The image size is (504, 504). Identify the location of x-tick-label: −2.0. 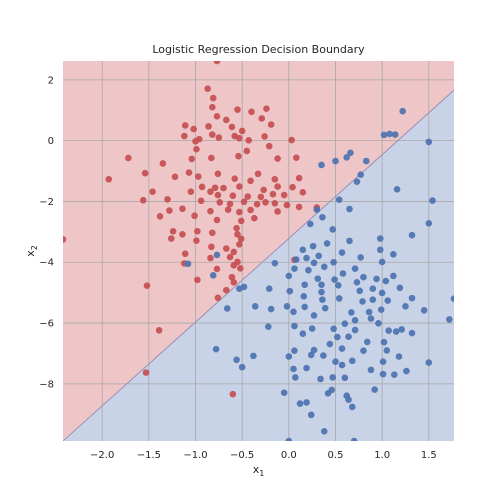
(102, 455).